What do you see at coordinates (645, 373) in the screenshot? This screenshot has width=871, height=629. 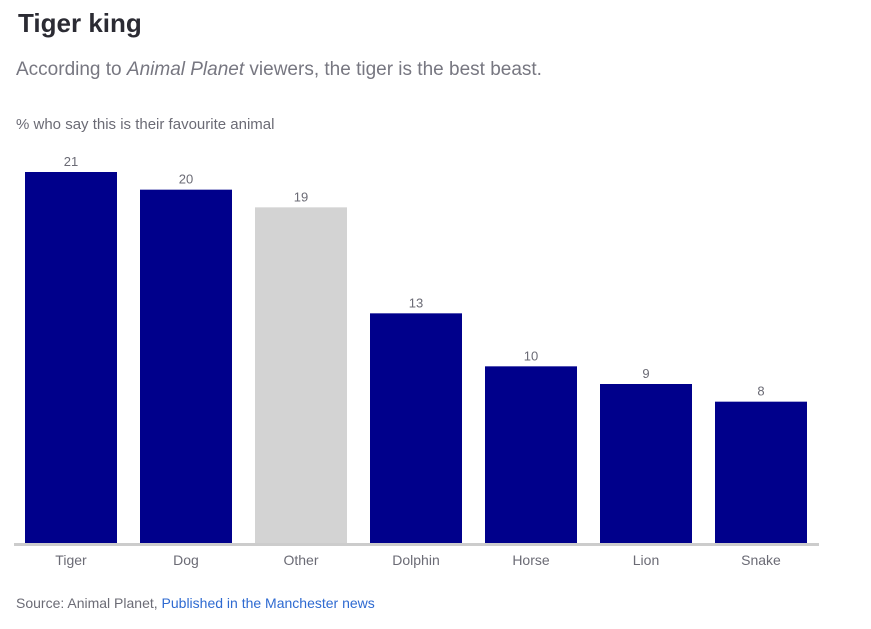 I see `data-label-lion: 9` at bounding box center [645, 373].